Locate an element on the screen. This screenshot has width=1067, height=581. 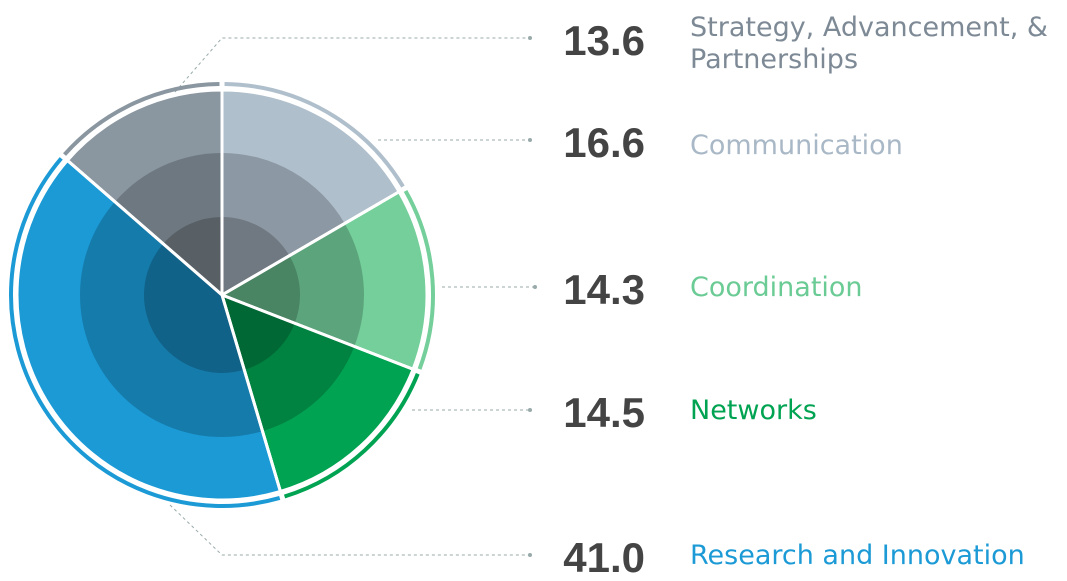
value-label: 14.3 is located at coordinates (604, 289).